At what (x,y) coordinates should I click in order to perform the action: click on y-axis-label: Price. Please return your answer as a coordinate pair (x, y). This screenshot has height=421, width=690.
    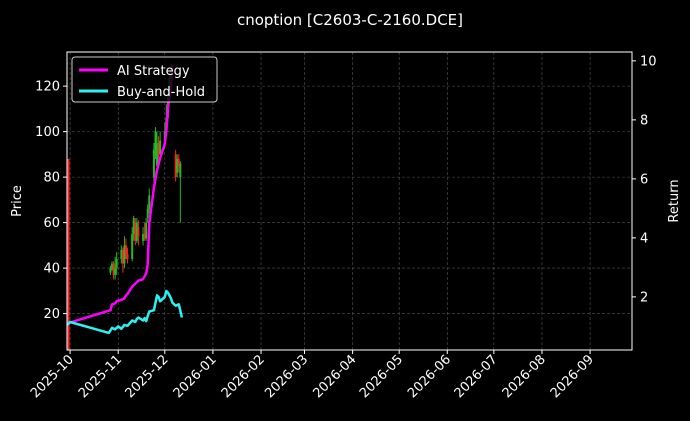
    Looking at the image, I should click on (17, 201).